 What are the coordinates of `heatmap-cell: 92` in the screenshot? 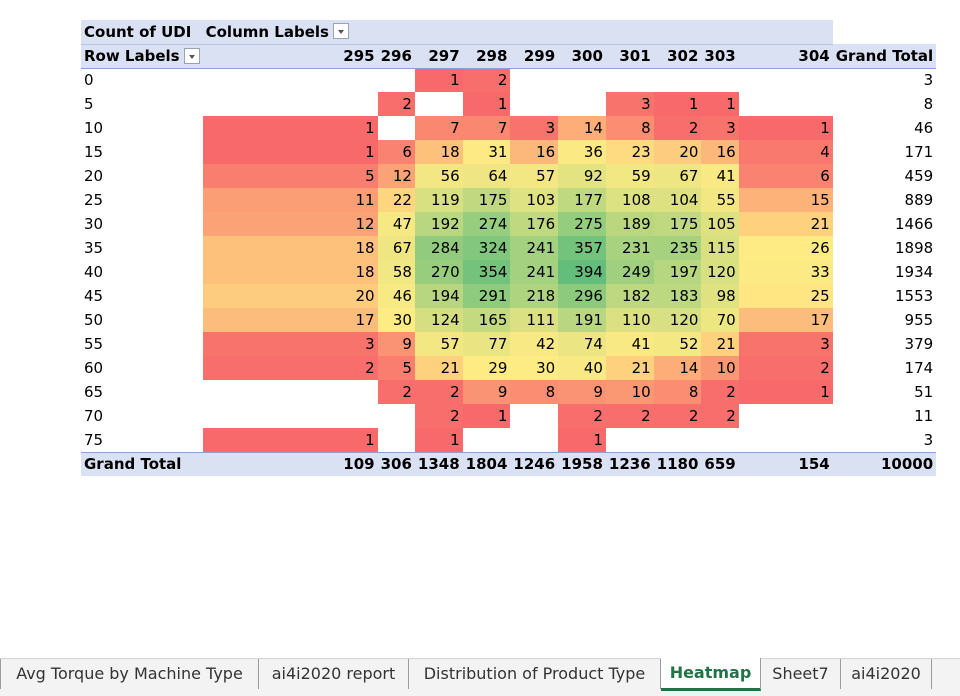 It's located at (582, 176).